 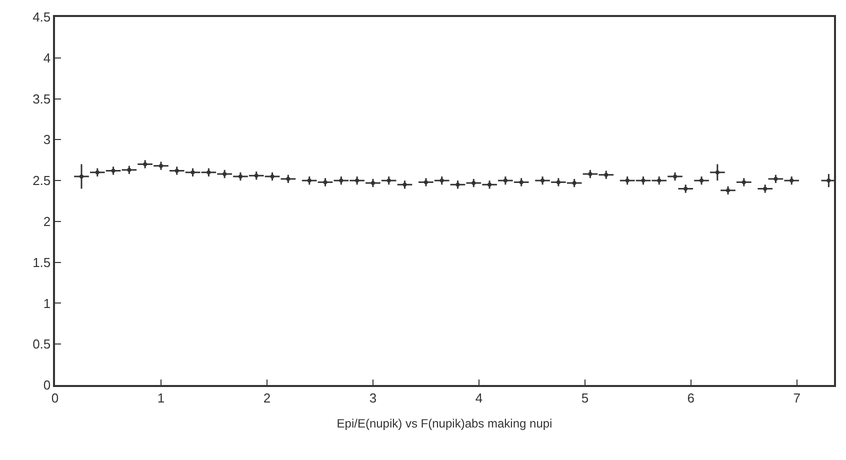 What do you see at coordinates (47, 58) in the screenshot?
I see `y-tick-label: 4` at bounding box center [47, 58].